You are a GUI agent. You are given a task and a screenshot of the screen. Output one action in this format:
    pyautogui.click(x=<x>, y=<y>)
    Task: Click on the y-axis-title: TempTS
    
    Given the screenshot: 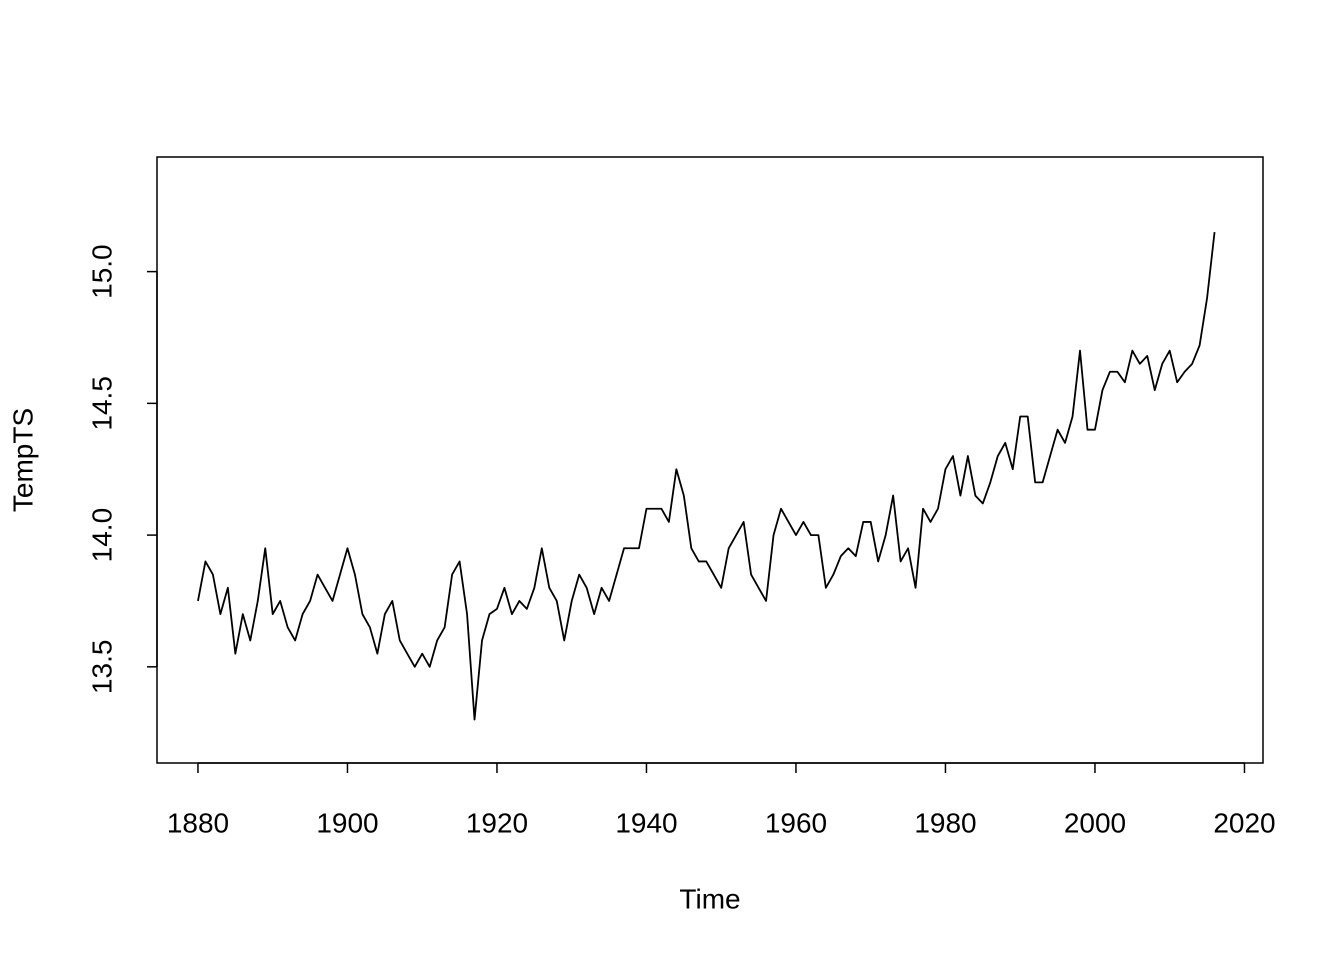 What is the action you would take?
    pyautogui.click(x=22, y=460)
    